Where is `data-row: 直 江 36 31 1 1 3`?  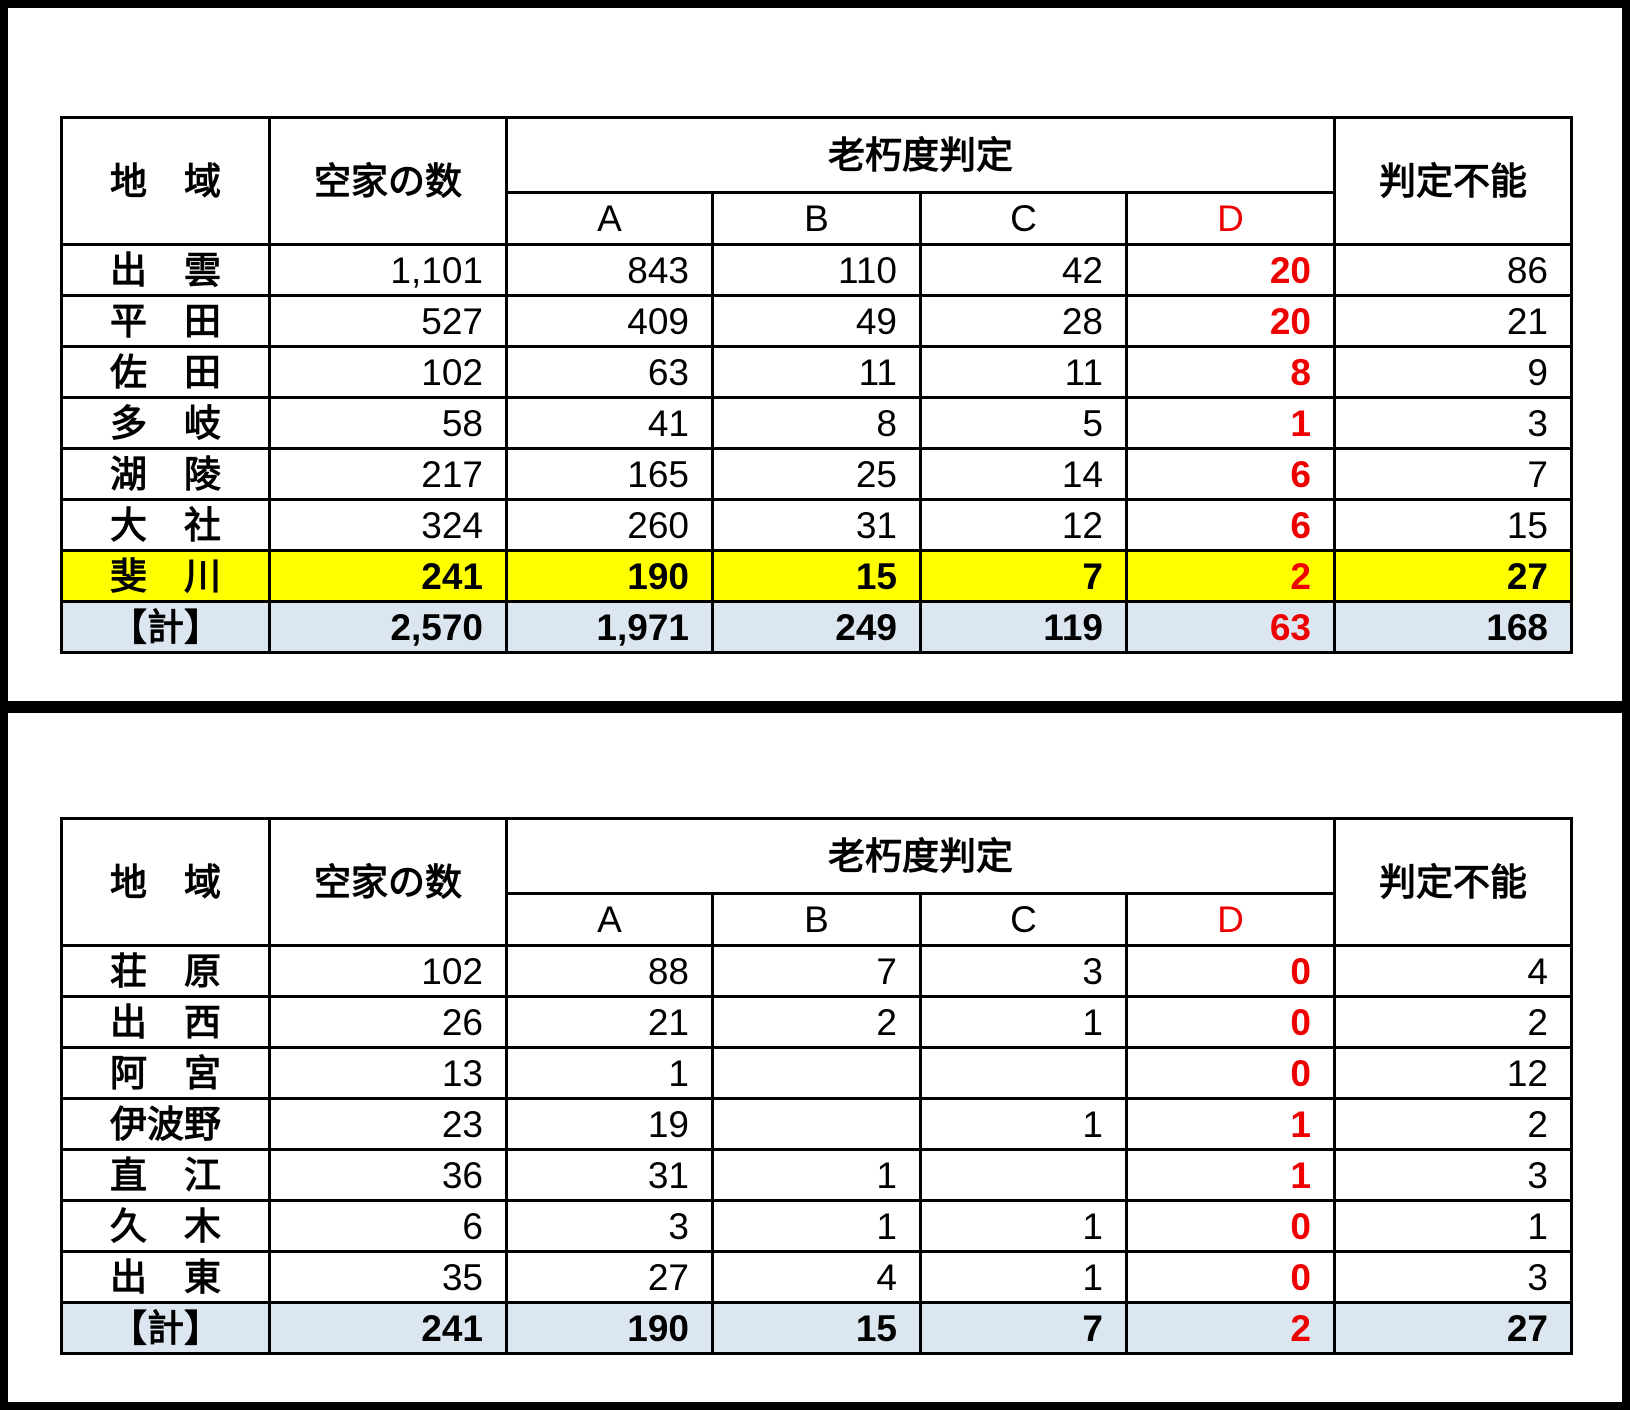 data-row: 直 江 36 31 1 1 3 is located at coordinates (816, 1175).